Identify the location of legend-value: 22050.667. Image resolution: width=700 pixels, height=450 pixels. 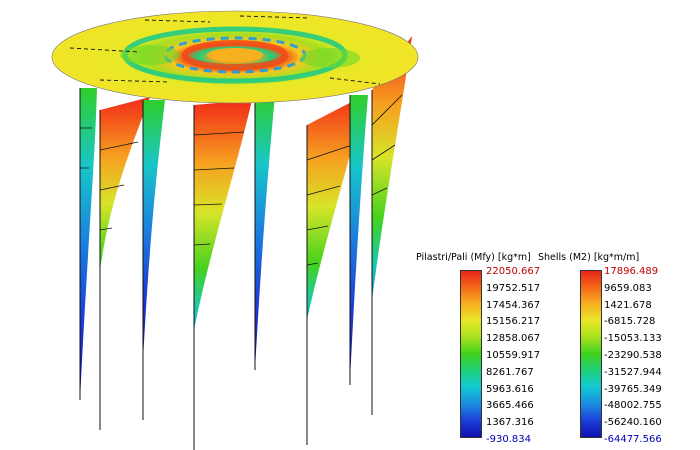
(513, 271).